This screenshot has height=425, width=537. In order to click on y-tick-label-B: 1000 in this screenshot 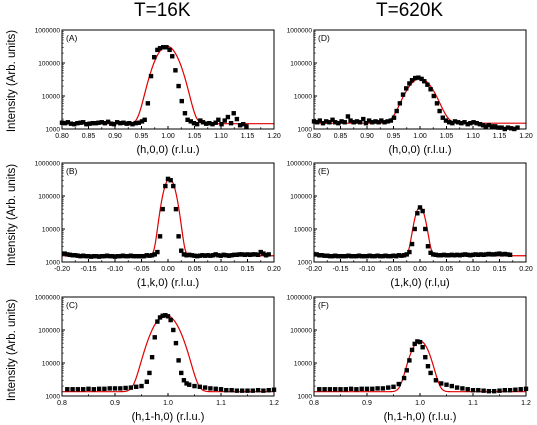, I will do `click(53, 262)`.